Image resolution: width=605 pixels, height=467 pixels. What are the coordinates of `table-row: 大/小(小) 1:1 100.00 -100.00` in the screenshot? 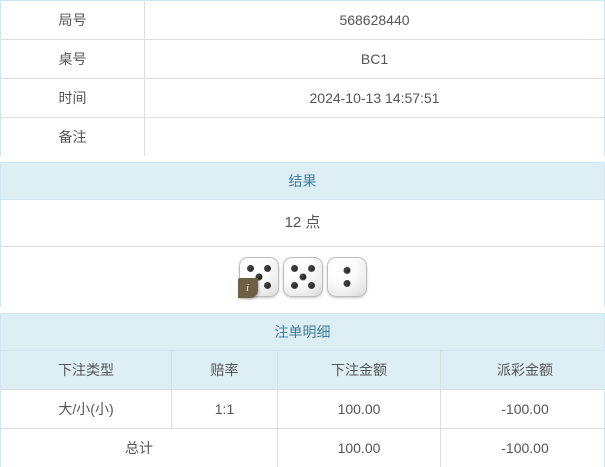 It's located at (303, 409).